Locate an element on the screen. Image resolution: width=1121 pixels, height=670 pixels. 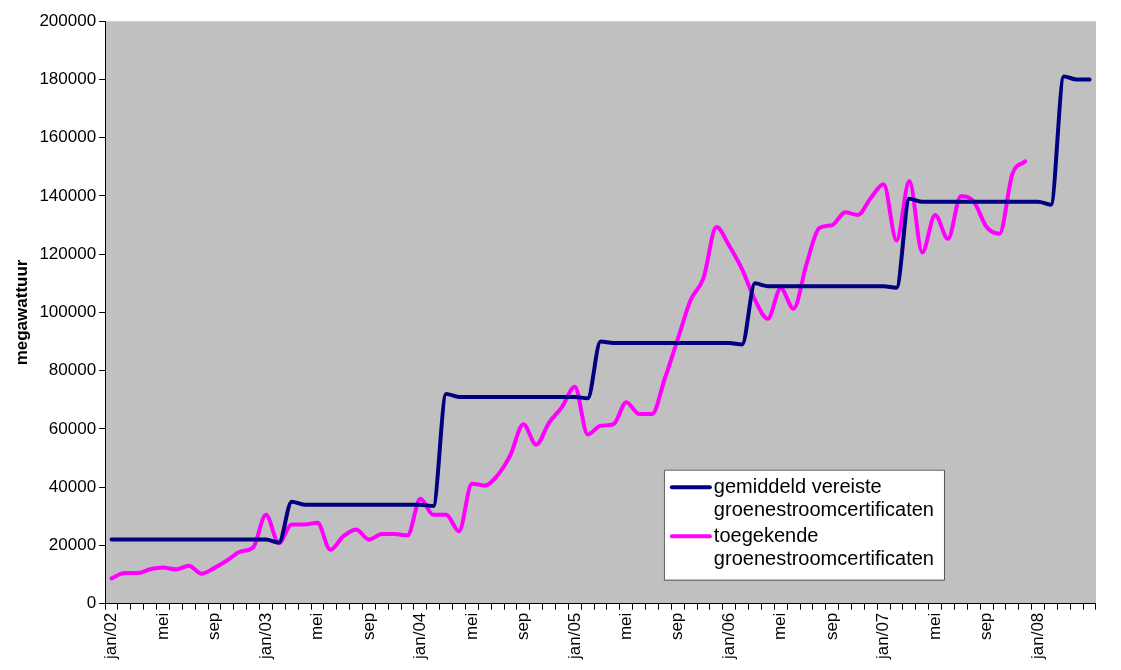
y-tick-label: 120000 is located at coordinates (68, 253).